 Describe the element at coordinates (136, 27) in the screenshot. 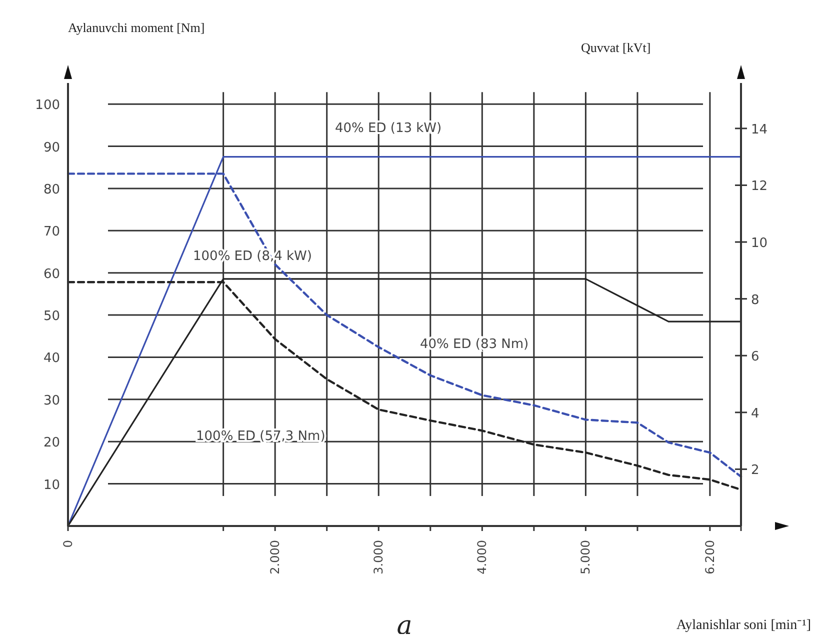

I see `y-axis-title: Aylanuvchi moment [Nm]` at that location.